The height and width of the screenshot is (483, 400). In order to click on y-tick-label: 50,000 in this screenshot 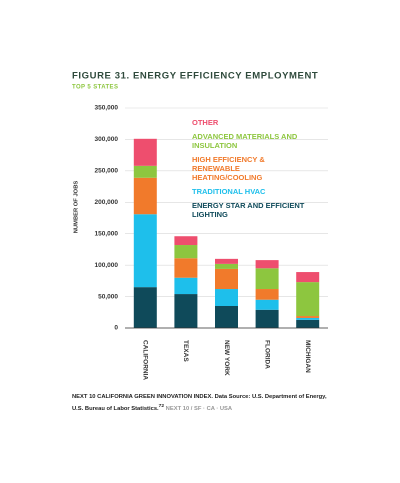, I will do `click(108, 296)`.